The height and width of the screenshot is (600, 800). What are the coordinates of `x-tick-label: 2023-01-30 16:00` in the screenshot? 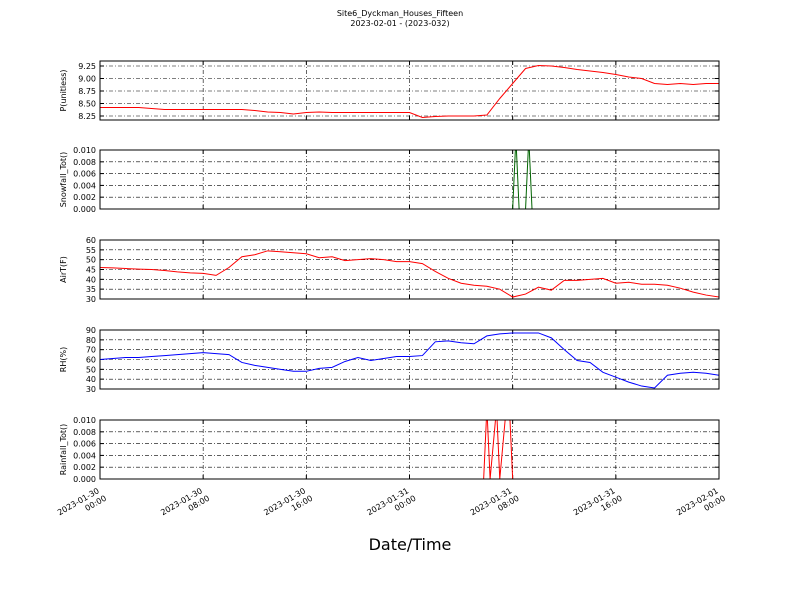 It's located at (288, 505).